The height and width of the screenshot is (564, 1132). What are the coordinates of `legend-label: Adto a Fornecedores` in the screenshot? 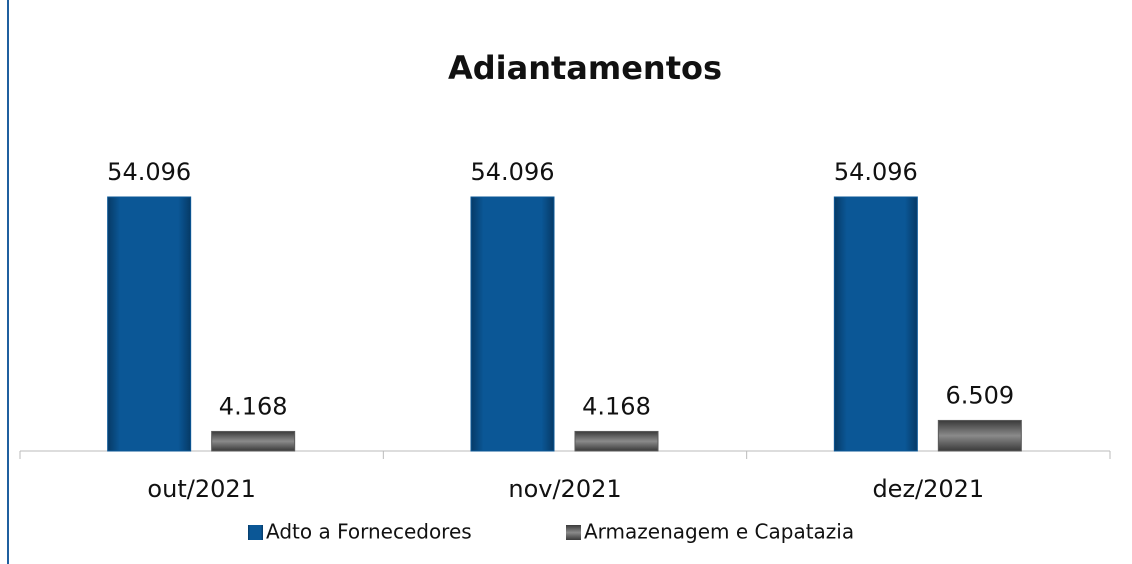 It's located at (369, 532).